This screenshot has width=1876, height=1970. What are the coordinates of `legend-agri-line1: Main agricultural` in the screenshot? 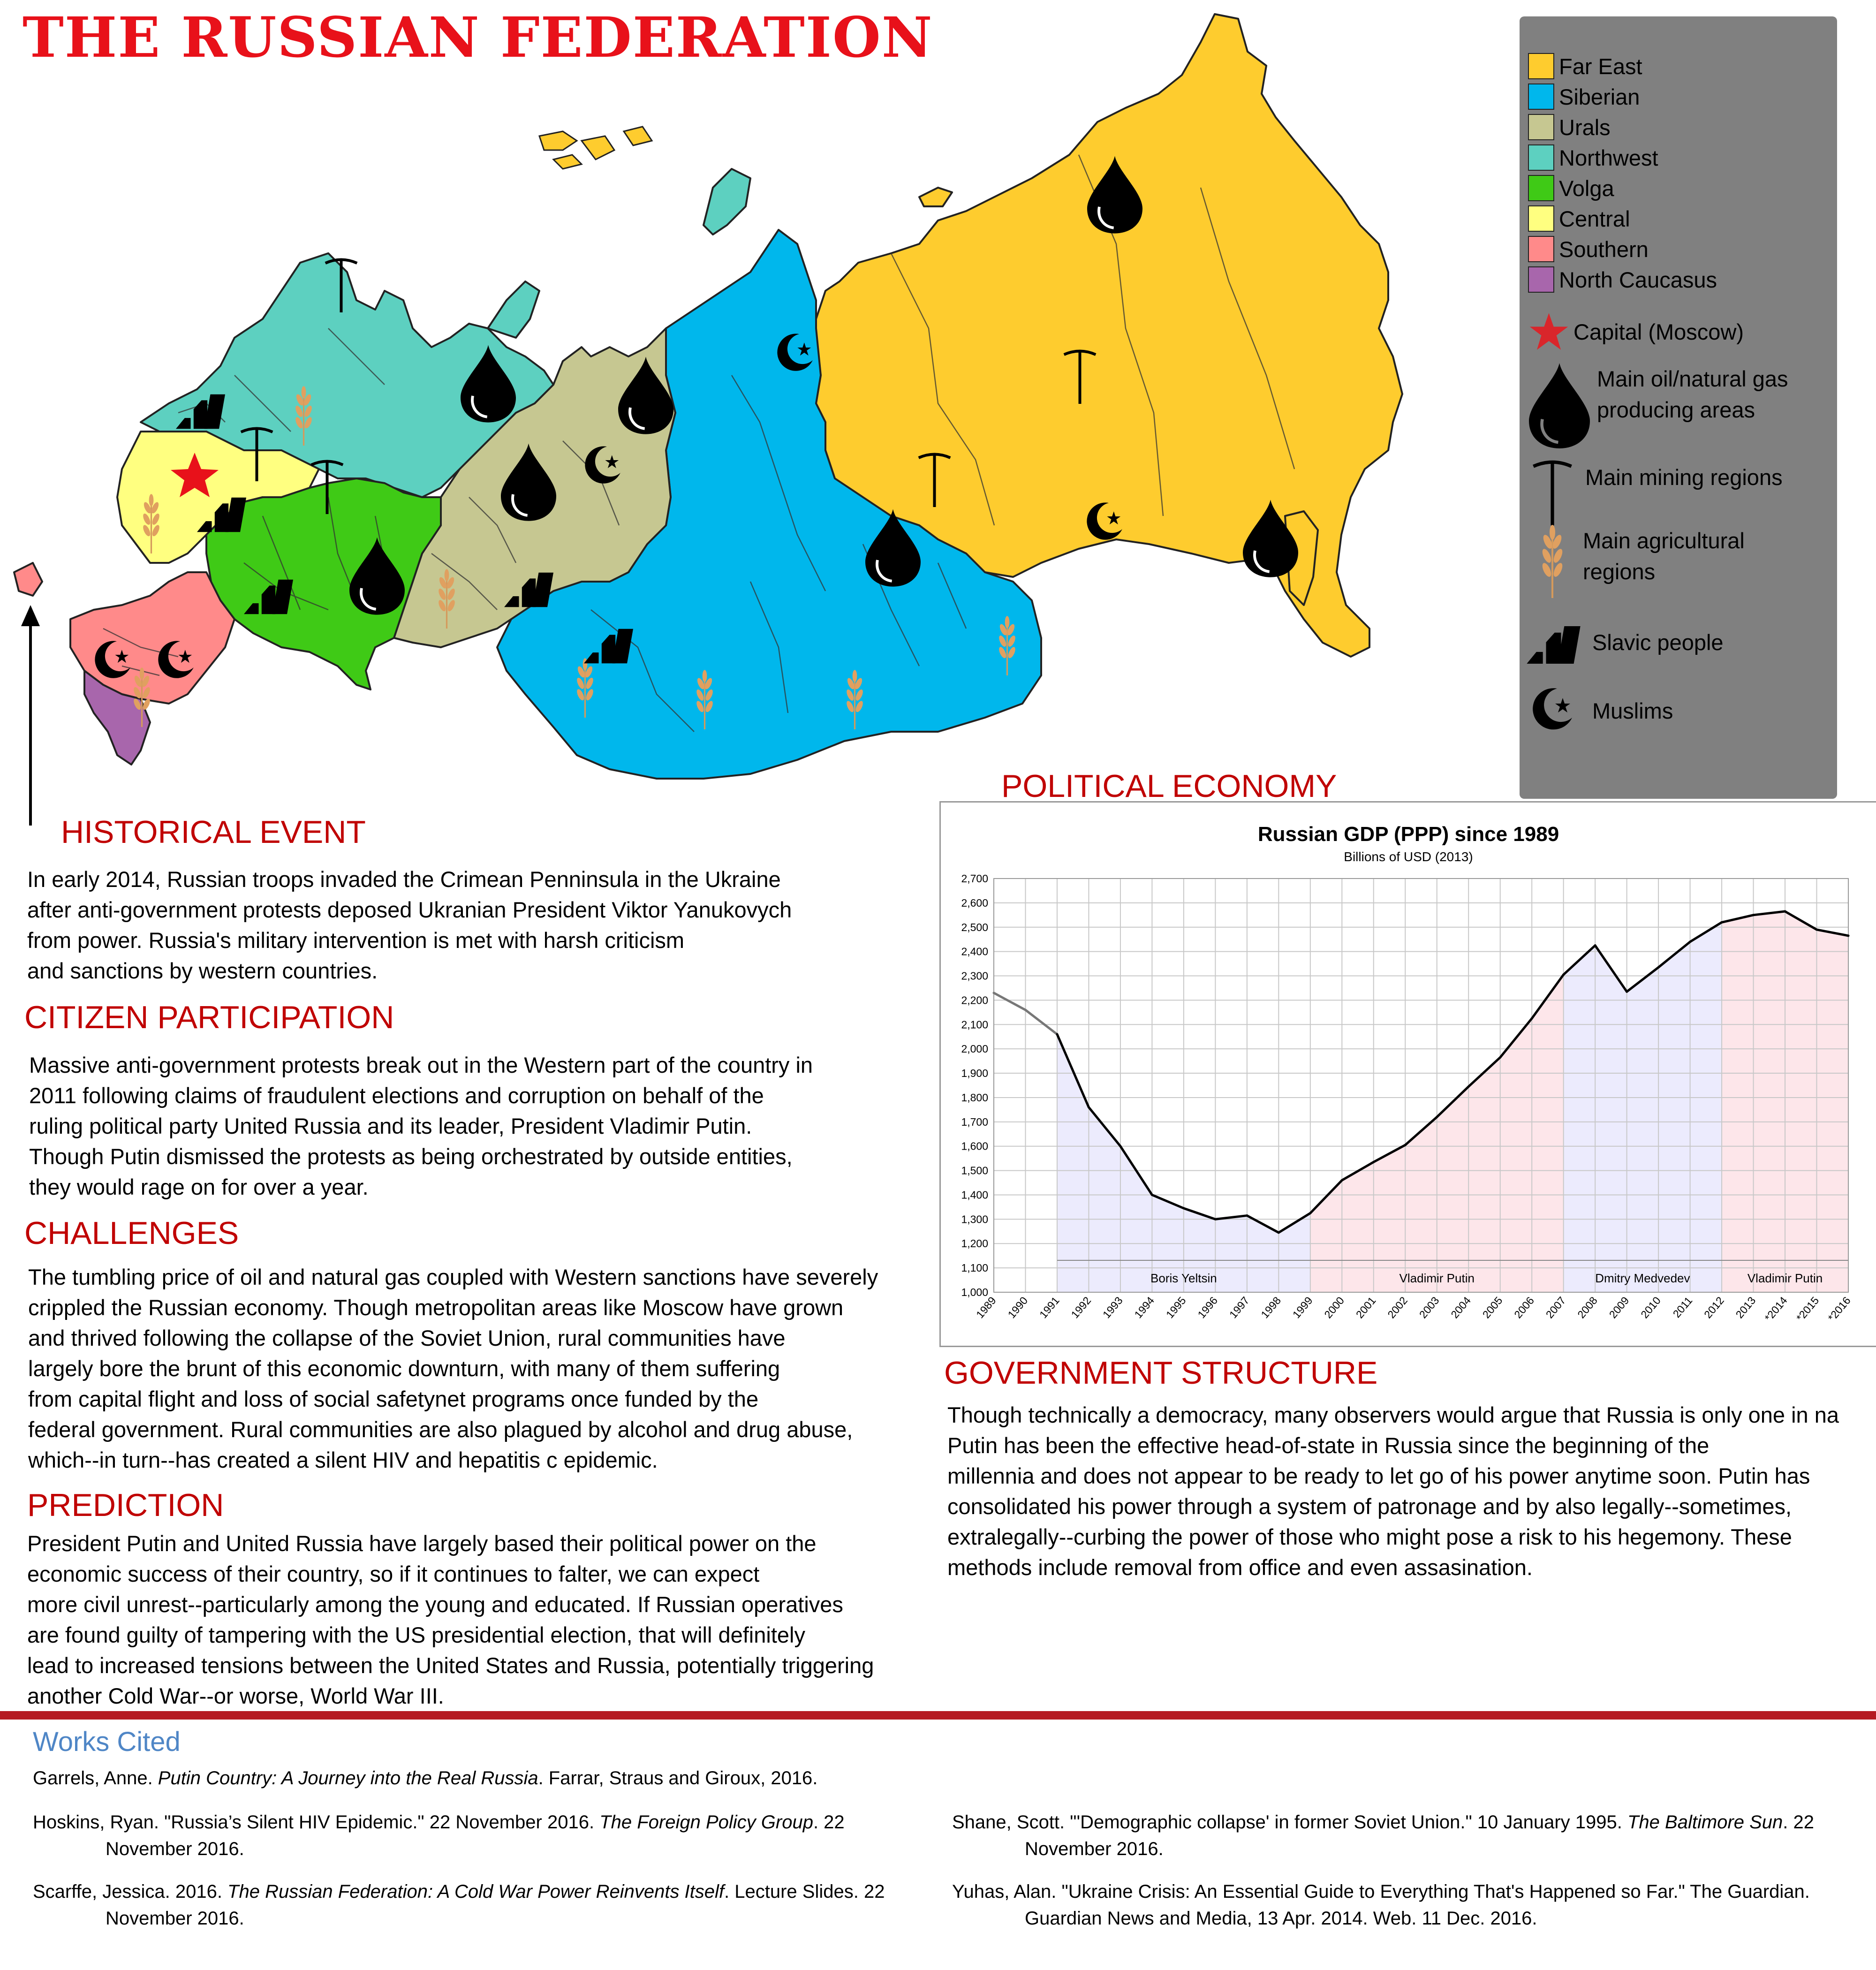 It's located at (1664, 540).